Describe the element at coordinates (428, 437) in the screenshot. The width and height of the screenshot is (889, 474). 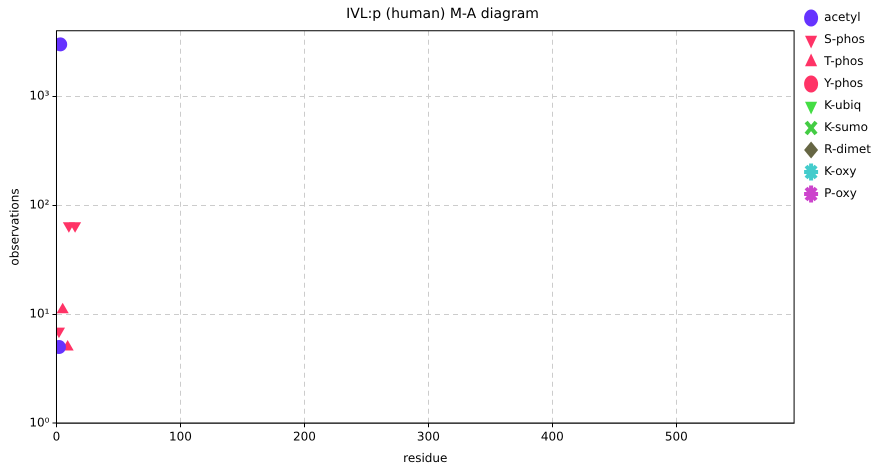
I see `x-tick-label: 300` at that location.